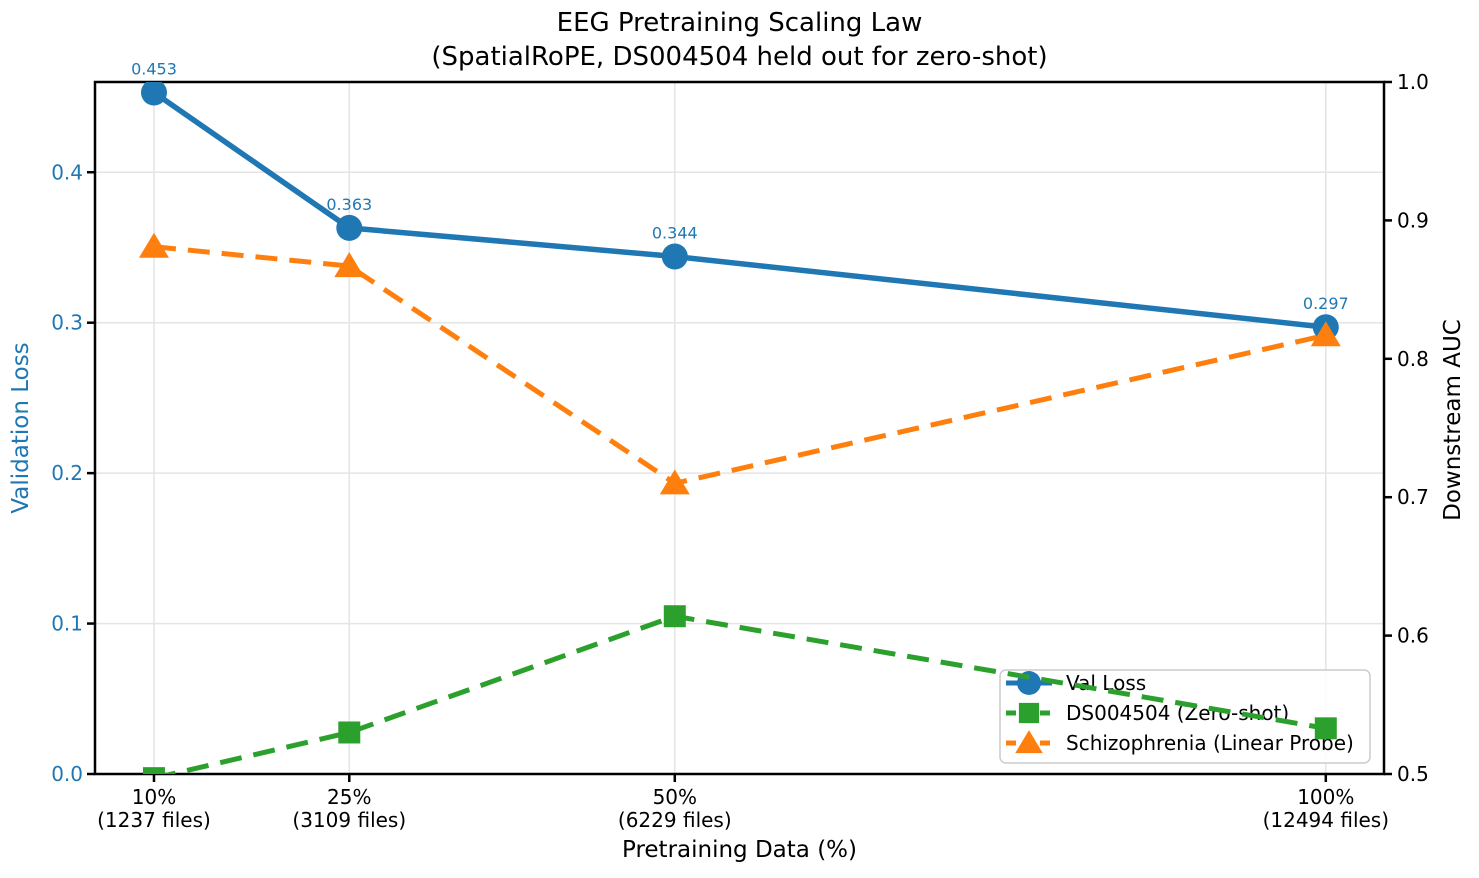 This screenshot has width=1479, height=878. I want to click on x-tick-label: 10%, so click(154, 797).